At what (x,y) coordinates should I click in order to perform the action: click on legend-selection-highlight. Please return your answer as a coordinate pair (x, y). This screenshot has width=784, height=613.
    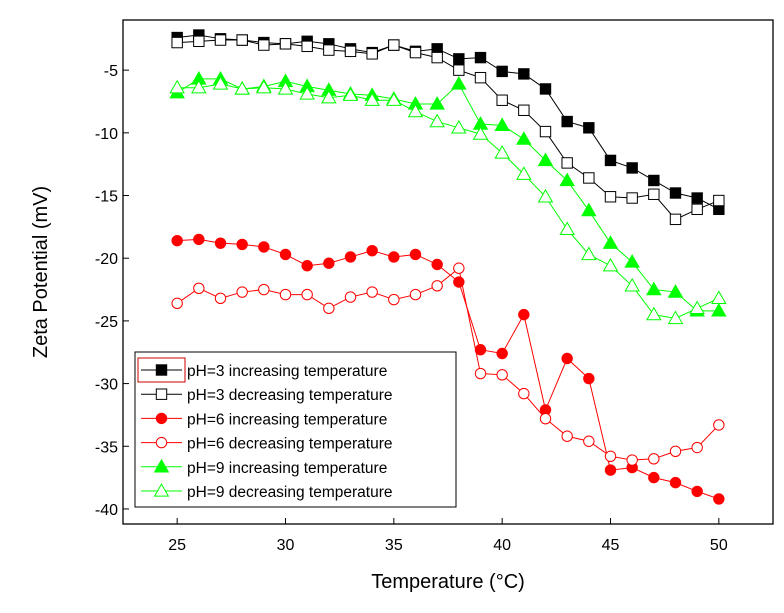
    Looking at the image, I should click on (161, 370).